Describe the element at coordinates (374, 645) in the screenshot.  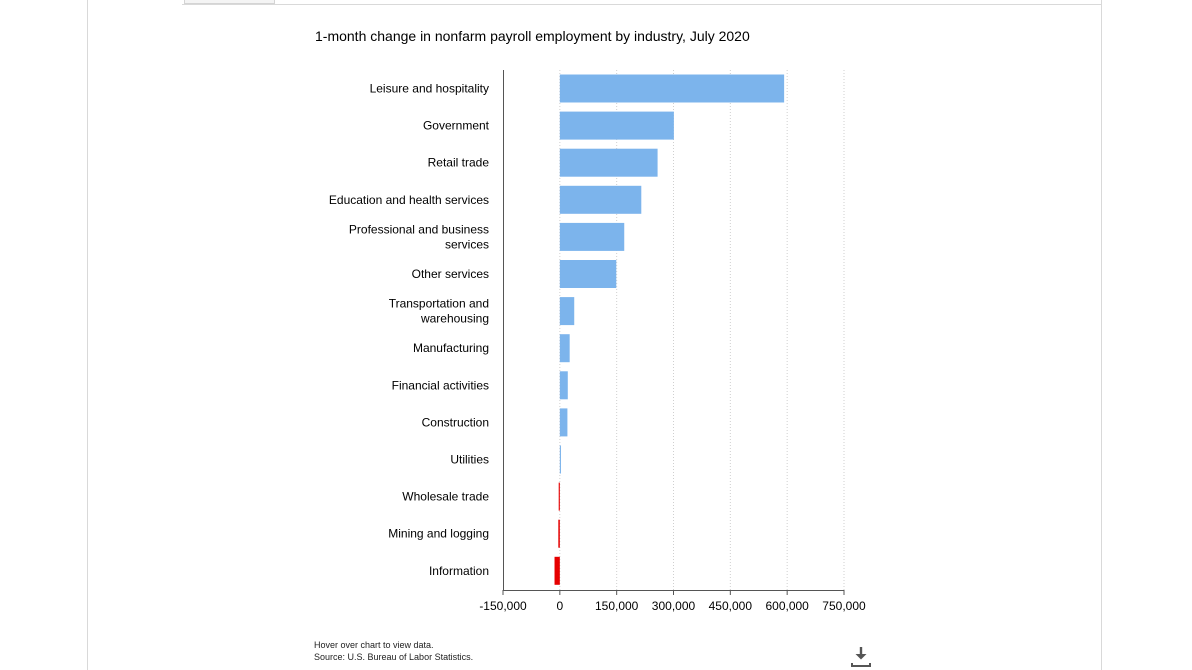
I see `hover-note: Hover over chart to view data.` at that location.